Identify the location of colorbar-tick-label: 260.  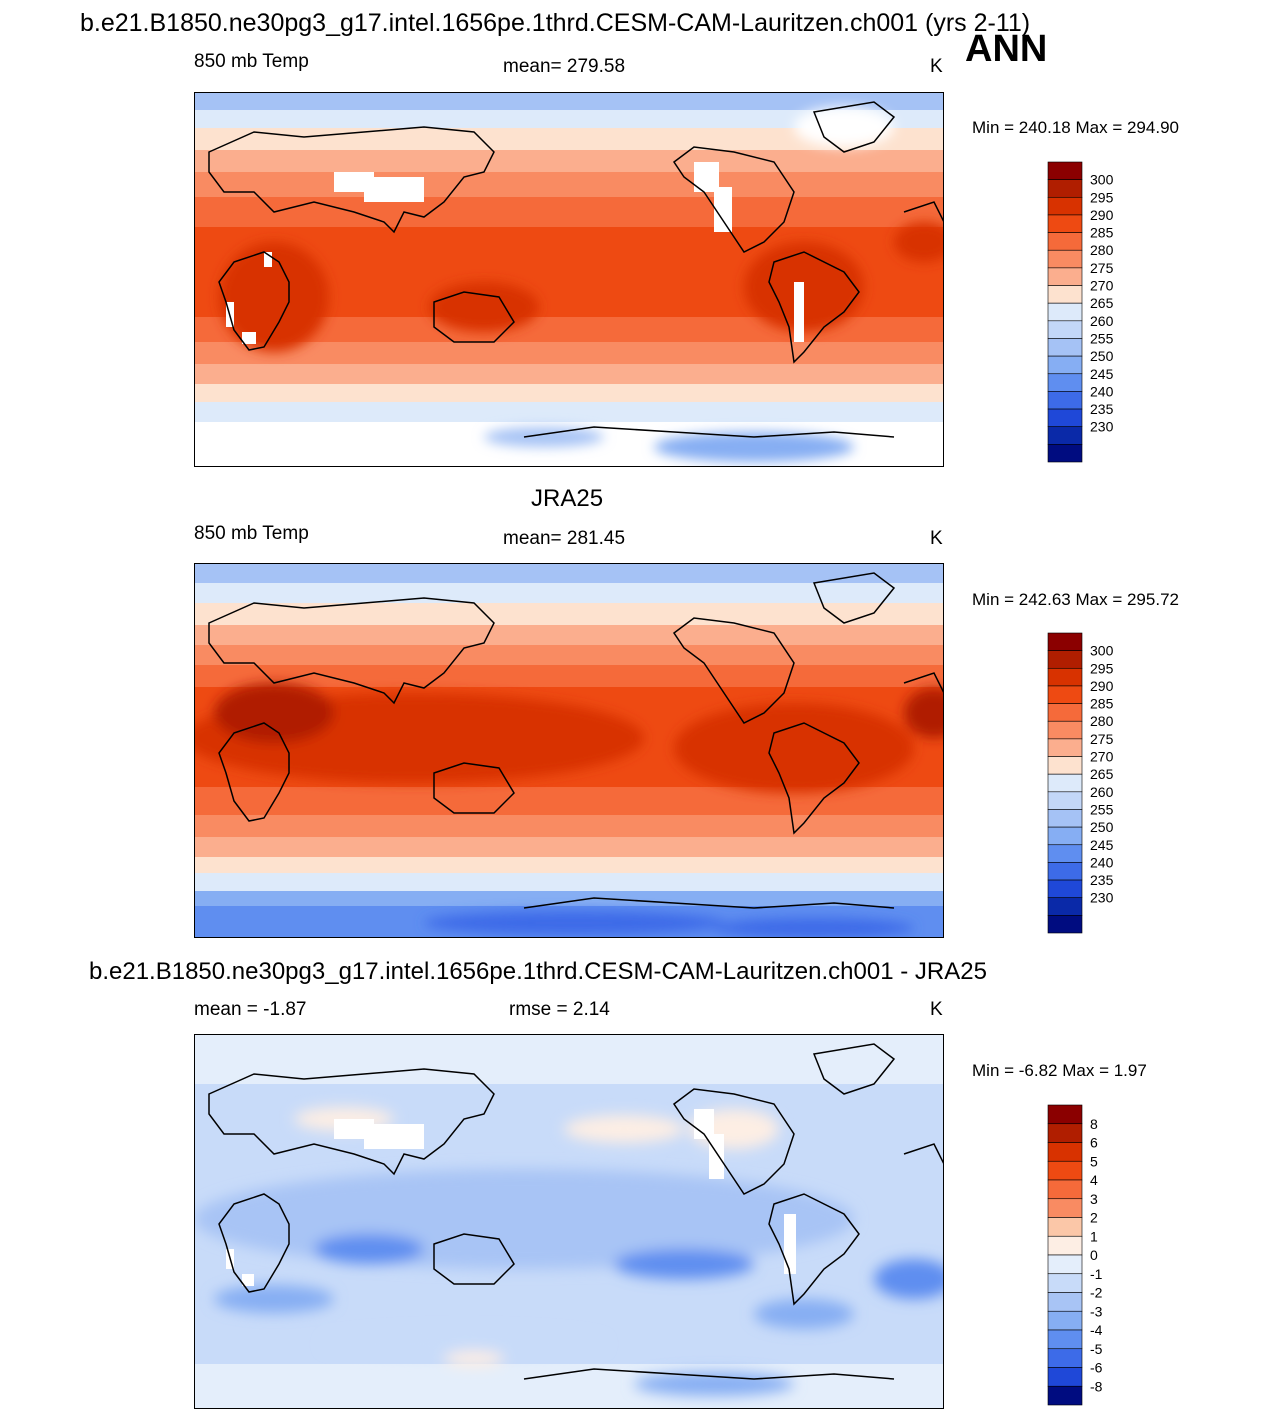
(1102, 792).